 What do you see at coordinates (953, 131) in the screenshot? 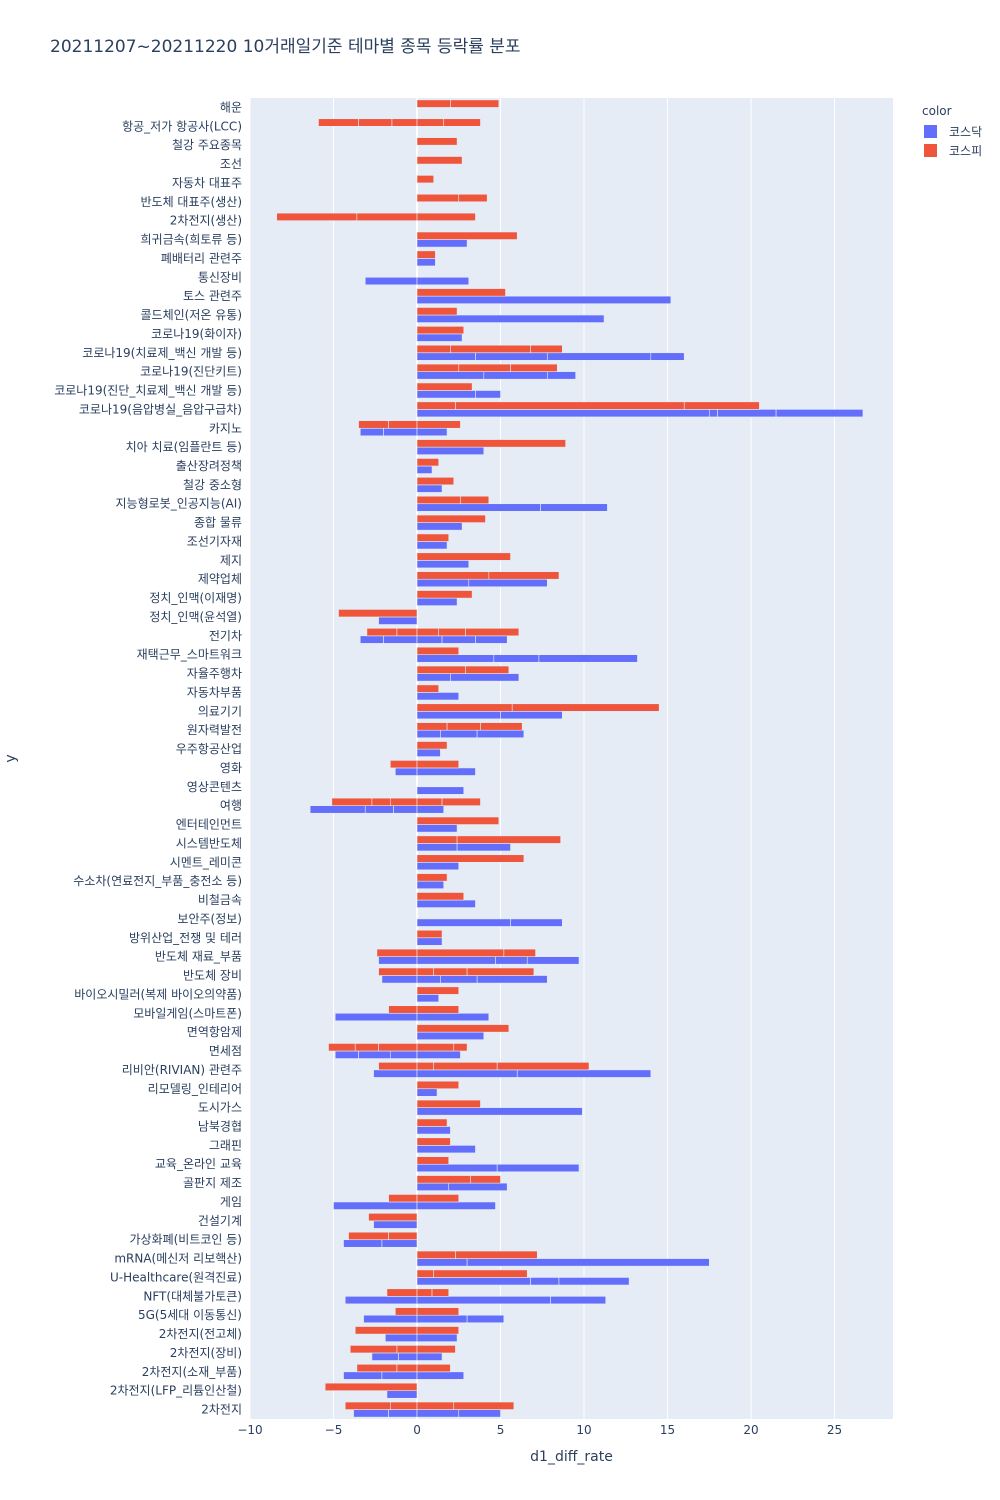
I see `legend-item-kosdaq: 코스닥` at bounding box center [953, 131].